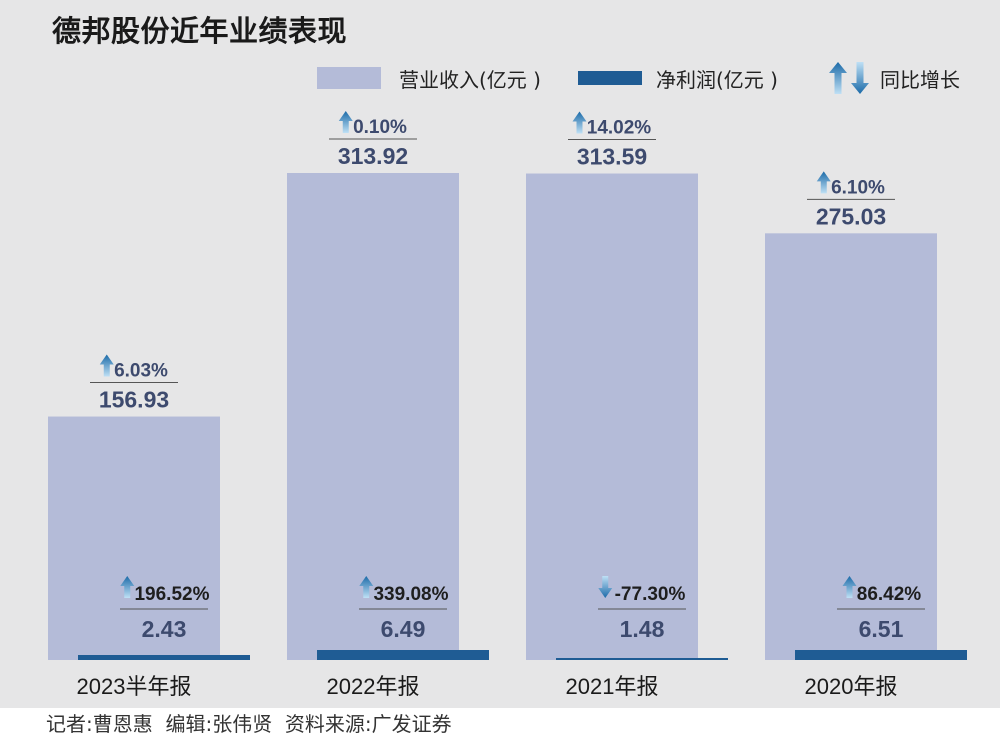 Image resolution: width=1000 pixels, height=739 pixels. Describe the element at coordinates (612, 686) in the screenshot. I see `category-label-3: 2021年报` at that location.